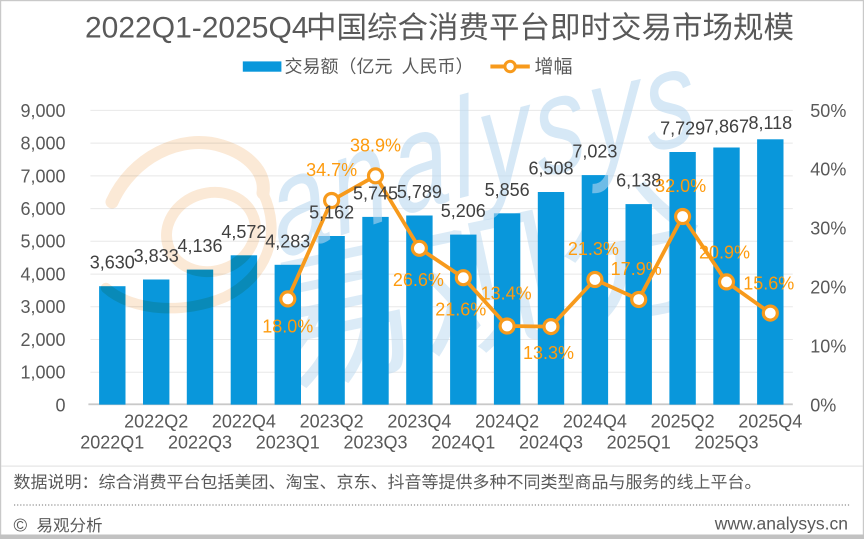 The height and width of the screenshot is (539, 864). What do you see at coordinates (42, 275) in the screenshot?
I see `svg-text: 4,000` at bounding box center [42, 275].